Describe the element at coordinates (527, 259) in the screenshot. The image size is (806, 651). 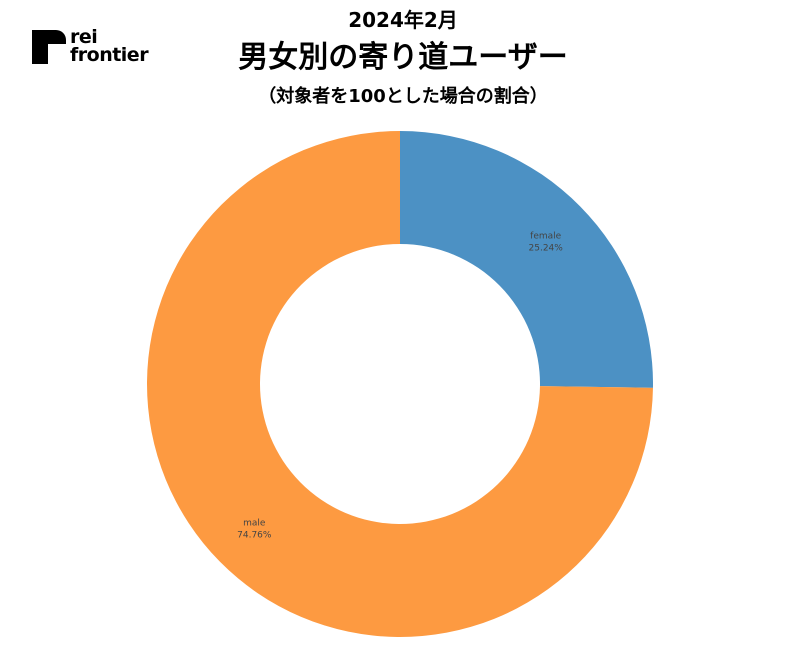
I see `donut-slice-female` at that location.